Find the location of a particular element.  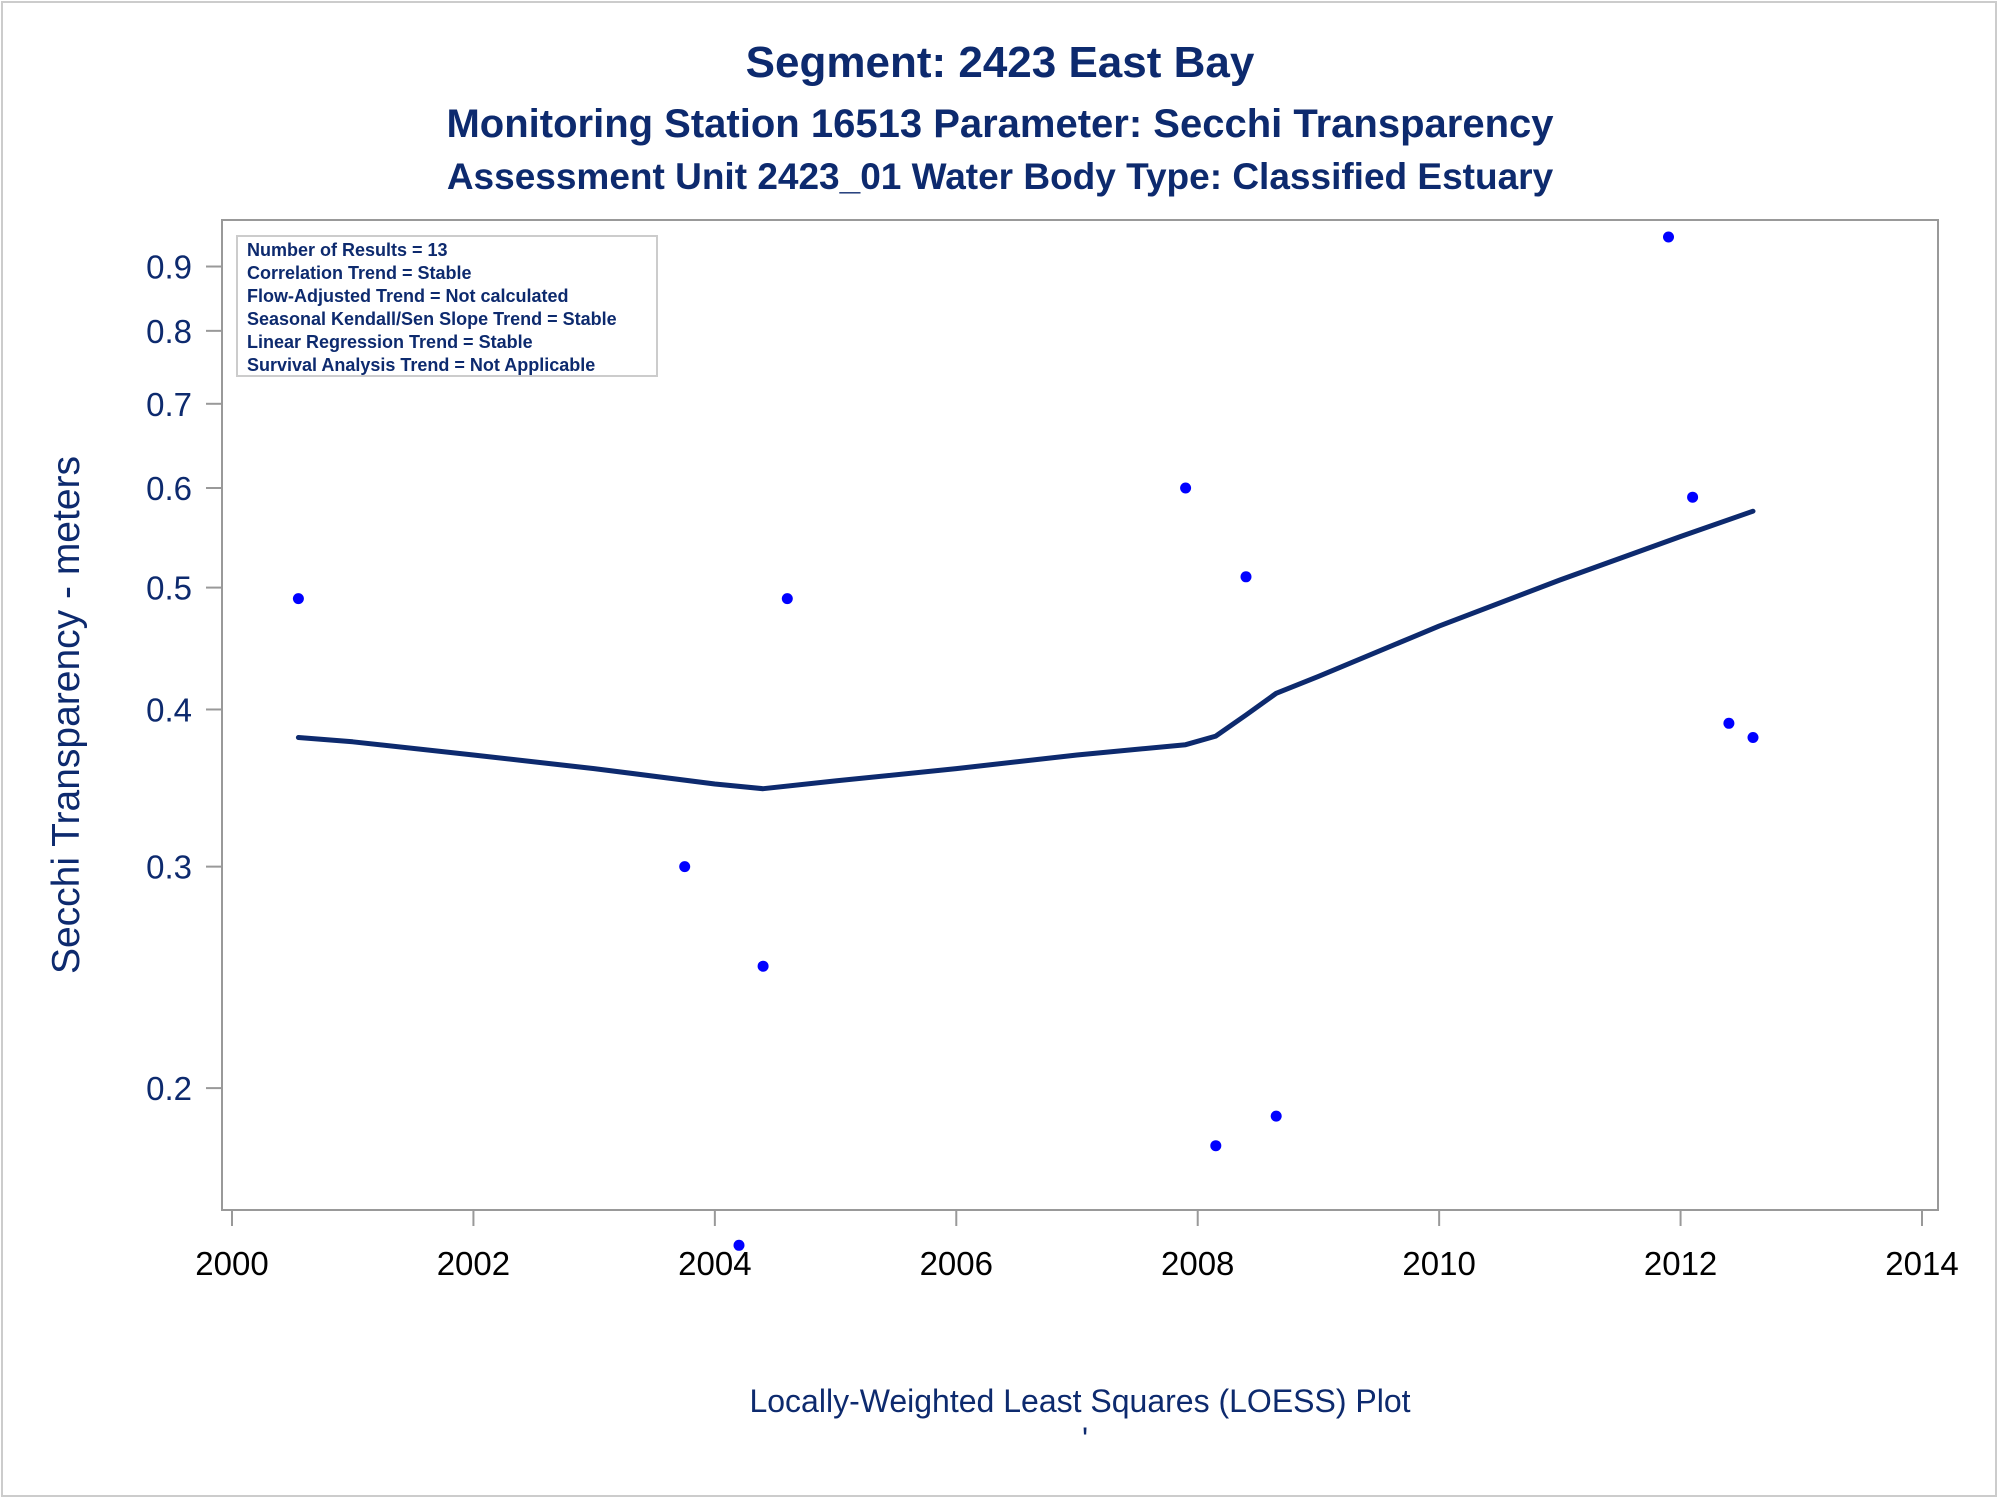

x-tick-label: 2008 is located at coordinates (1197, 1263).